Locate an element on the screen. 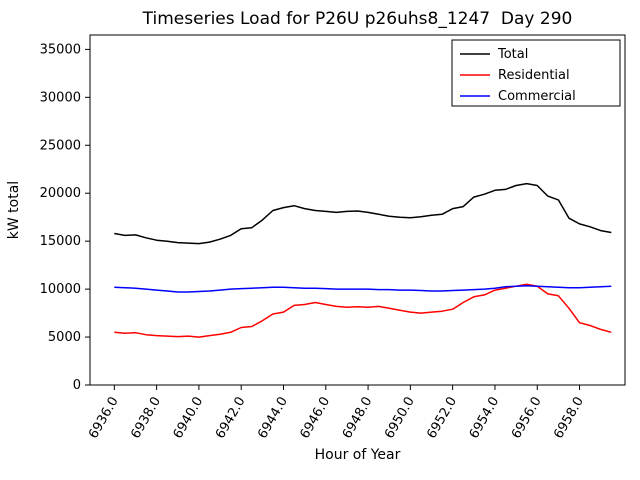 Image resolution: width=640 pixels, height=480 pixels. y-tick-label: 35000 is located at coordinates (60, 49).